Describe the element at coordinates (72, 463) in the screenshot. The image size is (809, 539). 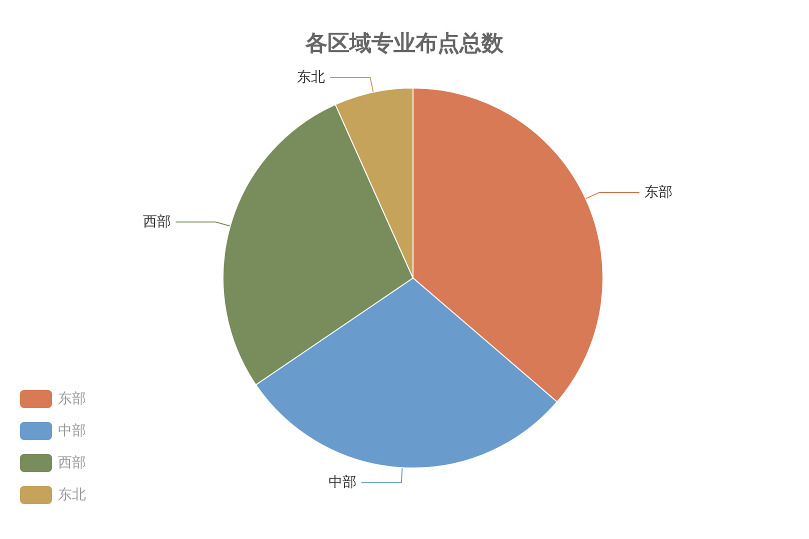
I see `legend-label: 西部` at that location.